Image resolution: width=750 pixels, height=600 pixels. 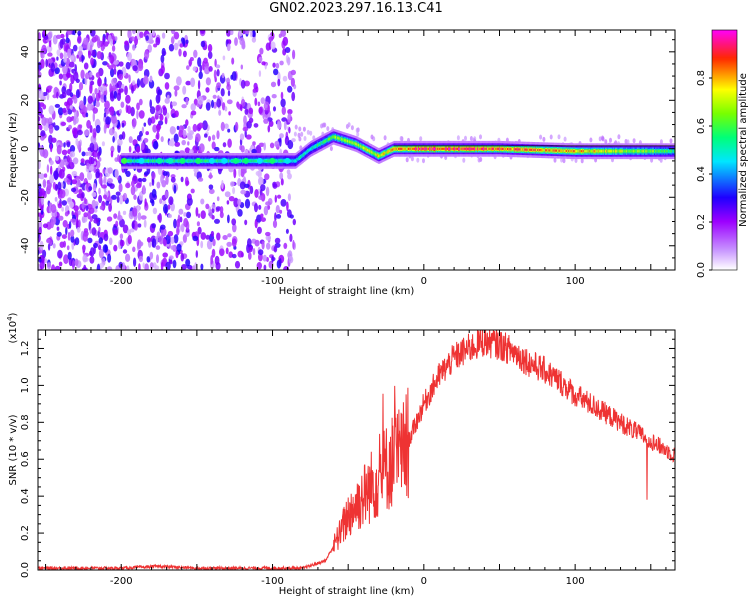 I want to click on ridge-blob, so click(x=211, y=160).